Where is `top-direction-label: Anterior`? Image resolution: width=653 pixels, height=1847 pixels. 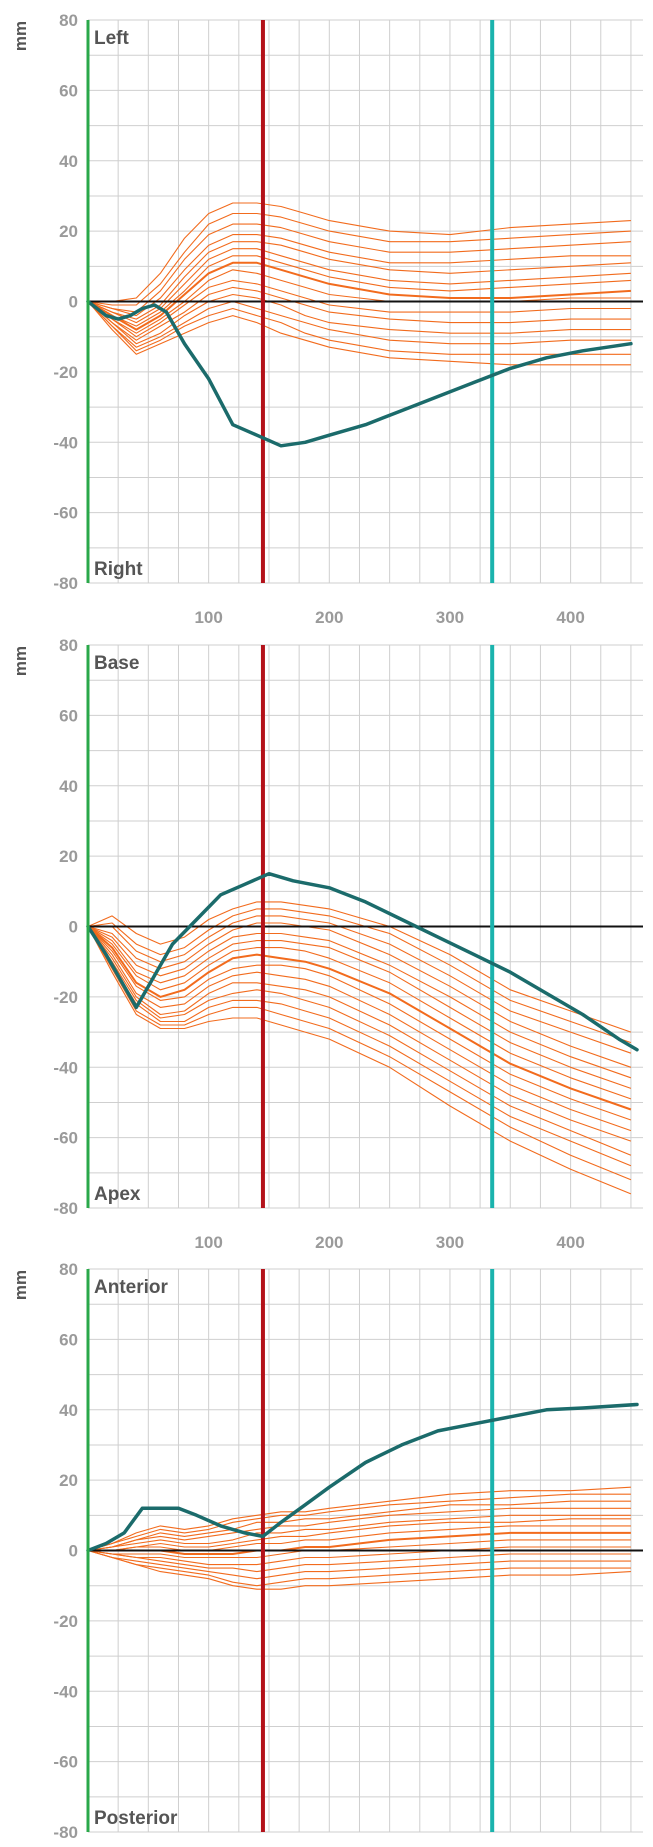 top-direction-label: Anterior is located at coordinates (131, 1287).